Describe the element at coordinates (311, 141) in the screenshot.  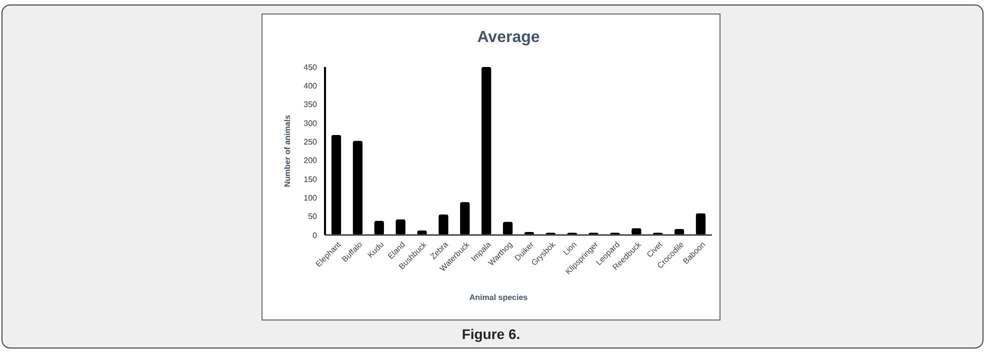
I see `y-tick-label: 250` at that location.